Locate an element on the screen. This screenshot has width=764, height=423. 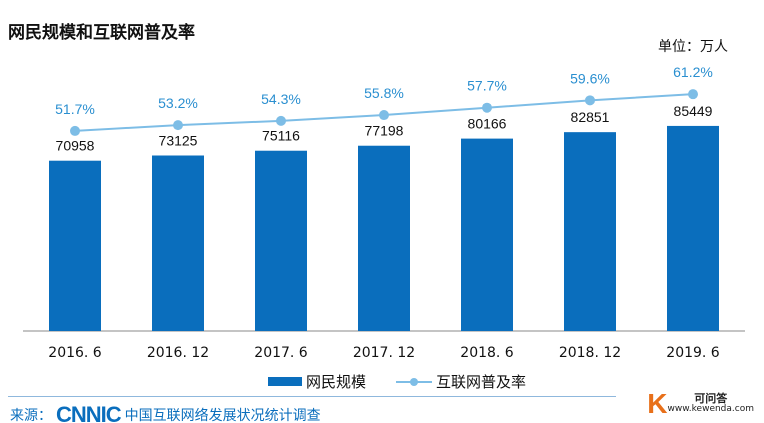
rate-label: 53.2% is located at coordinates (178, 103).